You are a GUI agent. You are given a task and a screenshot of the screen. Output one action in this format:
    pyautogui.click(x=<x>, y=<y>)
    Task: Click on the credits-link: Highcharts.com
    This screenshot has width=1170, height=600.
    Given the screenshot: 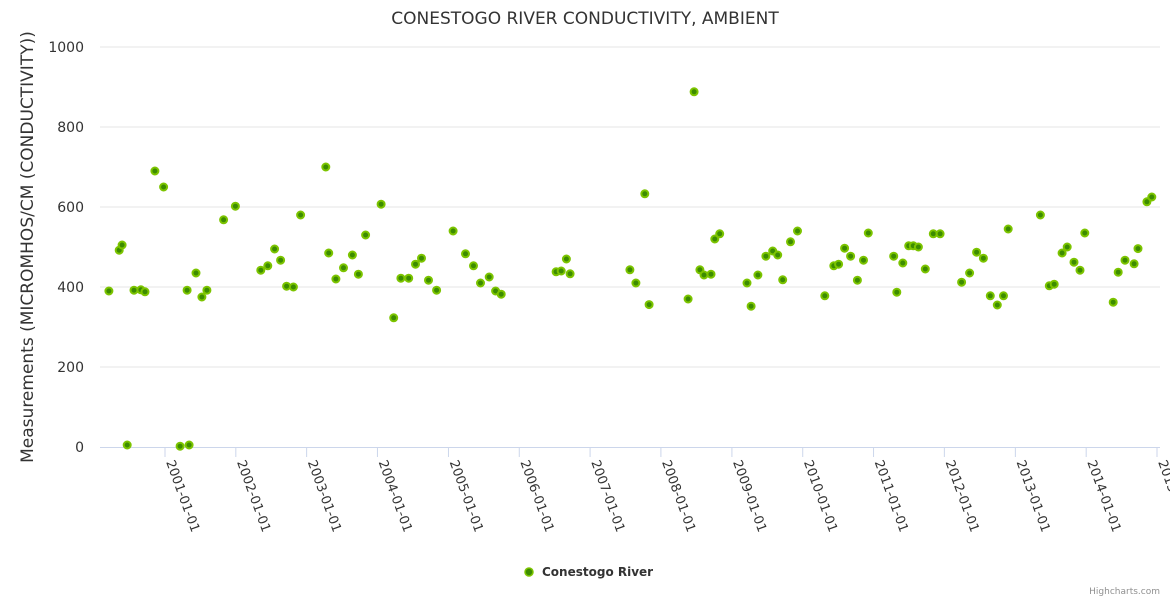 What is the action you would take?
    pyautogui.click(x=1124, y=592)
    